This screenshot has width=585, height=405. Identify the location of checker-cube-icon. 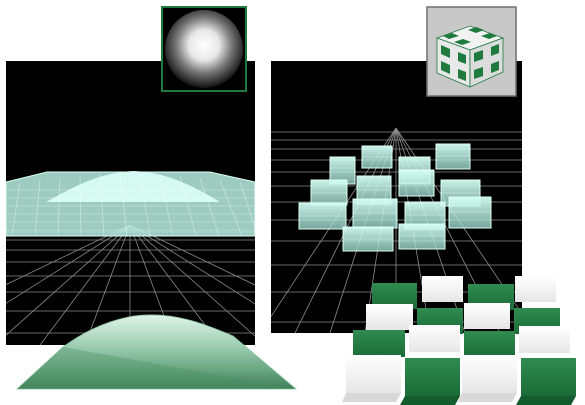
(471, 51).